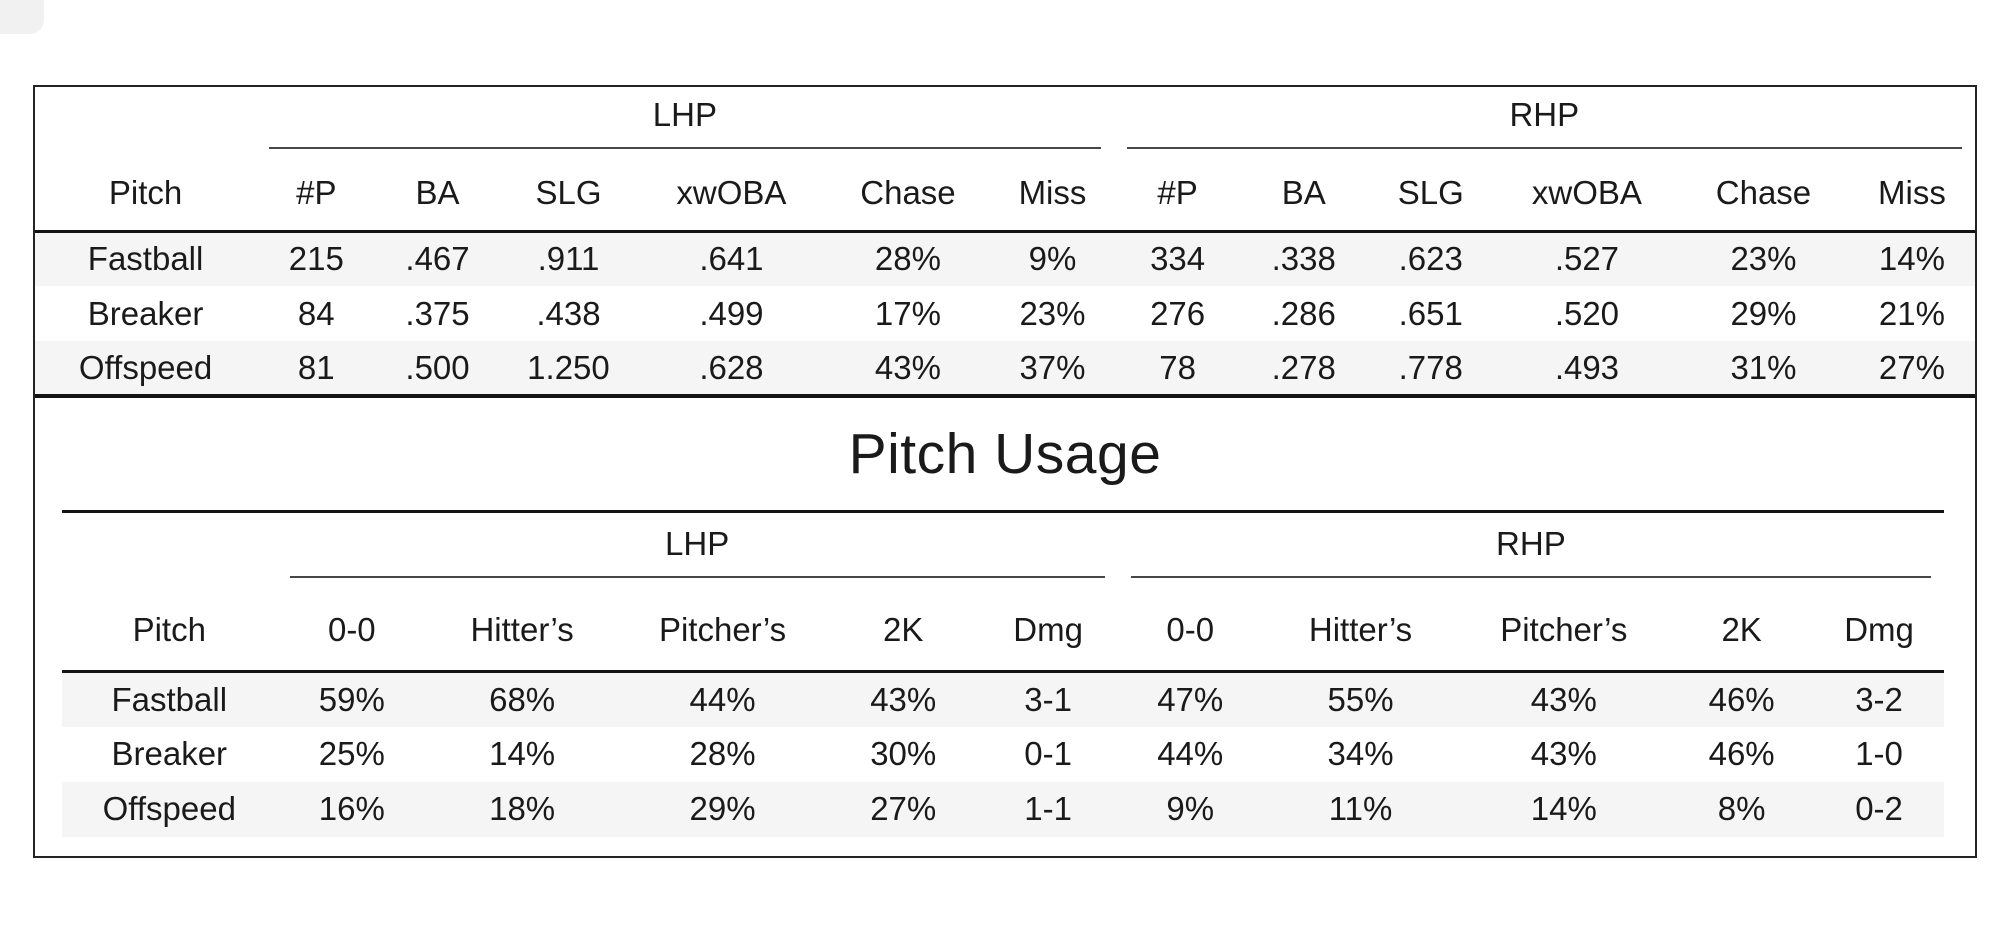 This screenshot has height=945, width=2010. Describe the element at coordinates (1564, 631) in the screenshot. I see `column-header: Pitcher’s` at that location.